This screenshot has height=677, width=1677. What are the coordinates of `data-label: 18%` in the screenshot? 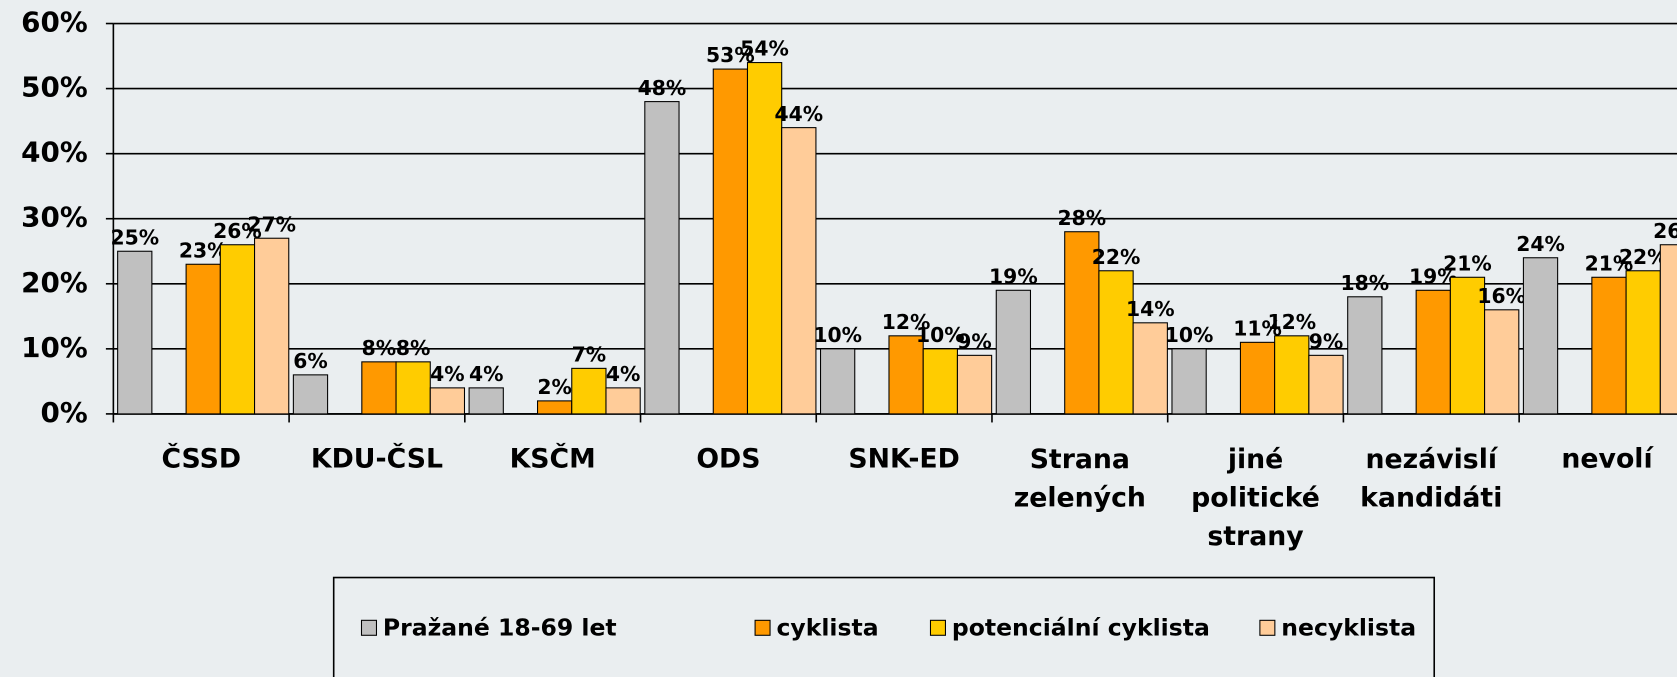 It's located at (1364, 283).